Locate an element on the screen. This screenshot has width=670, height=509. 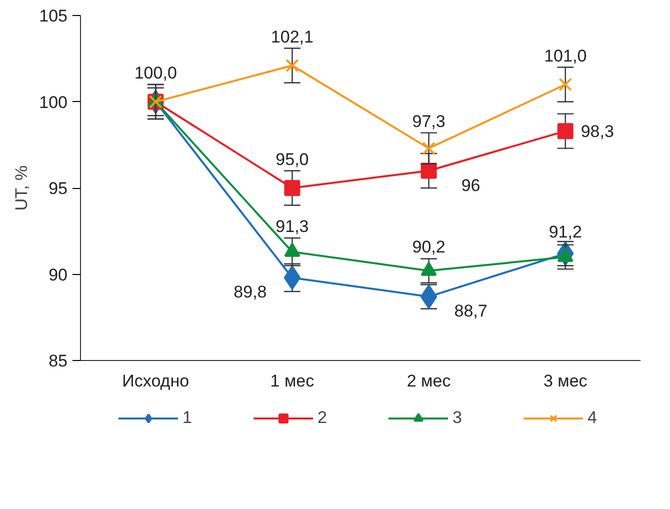
data-label: 90,2 is located at coordinates (429, 247).